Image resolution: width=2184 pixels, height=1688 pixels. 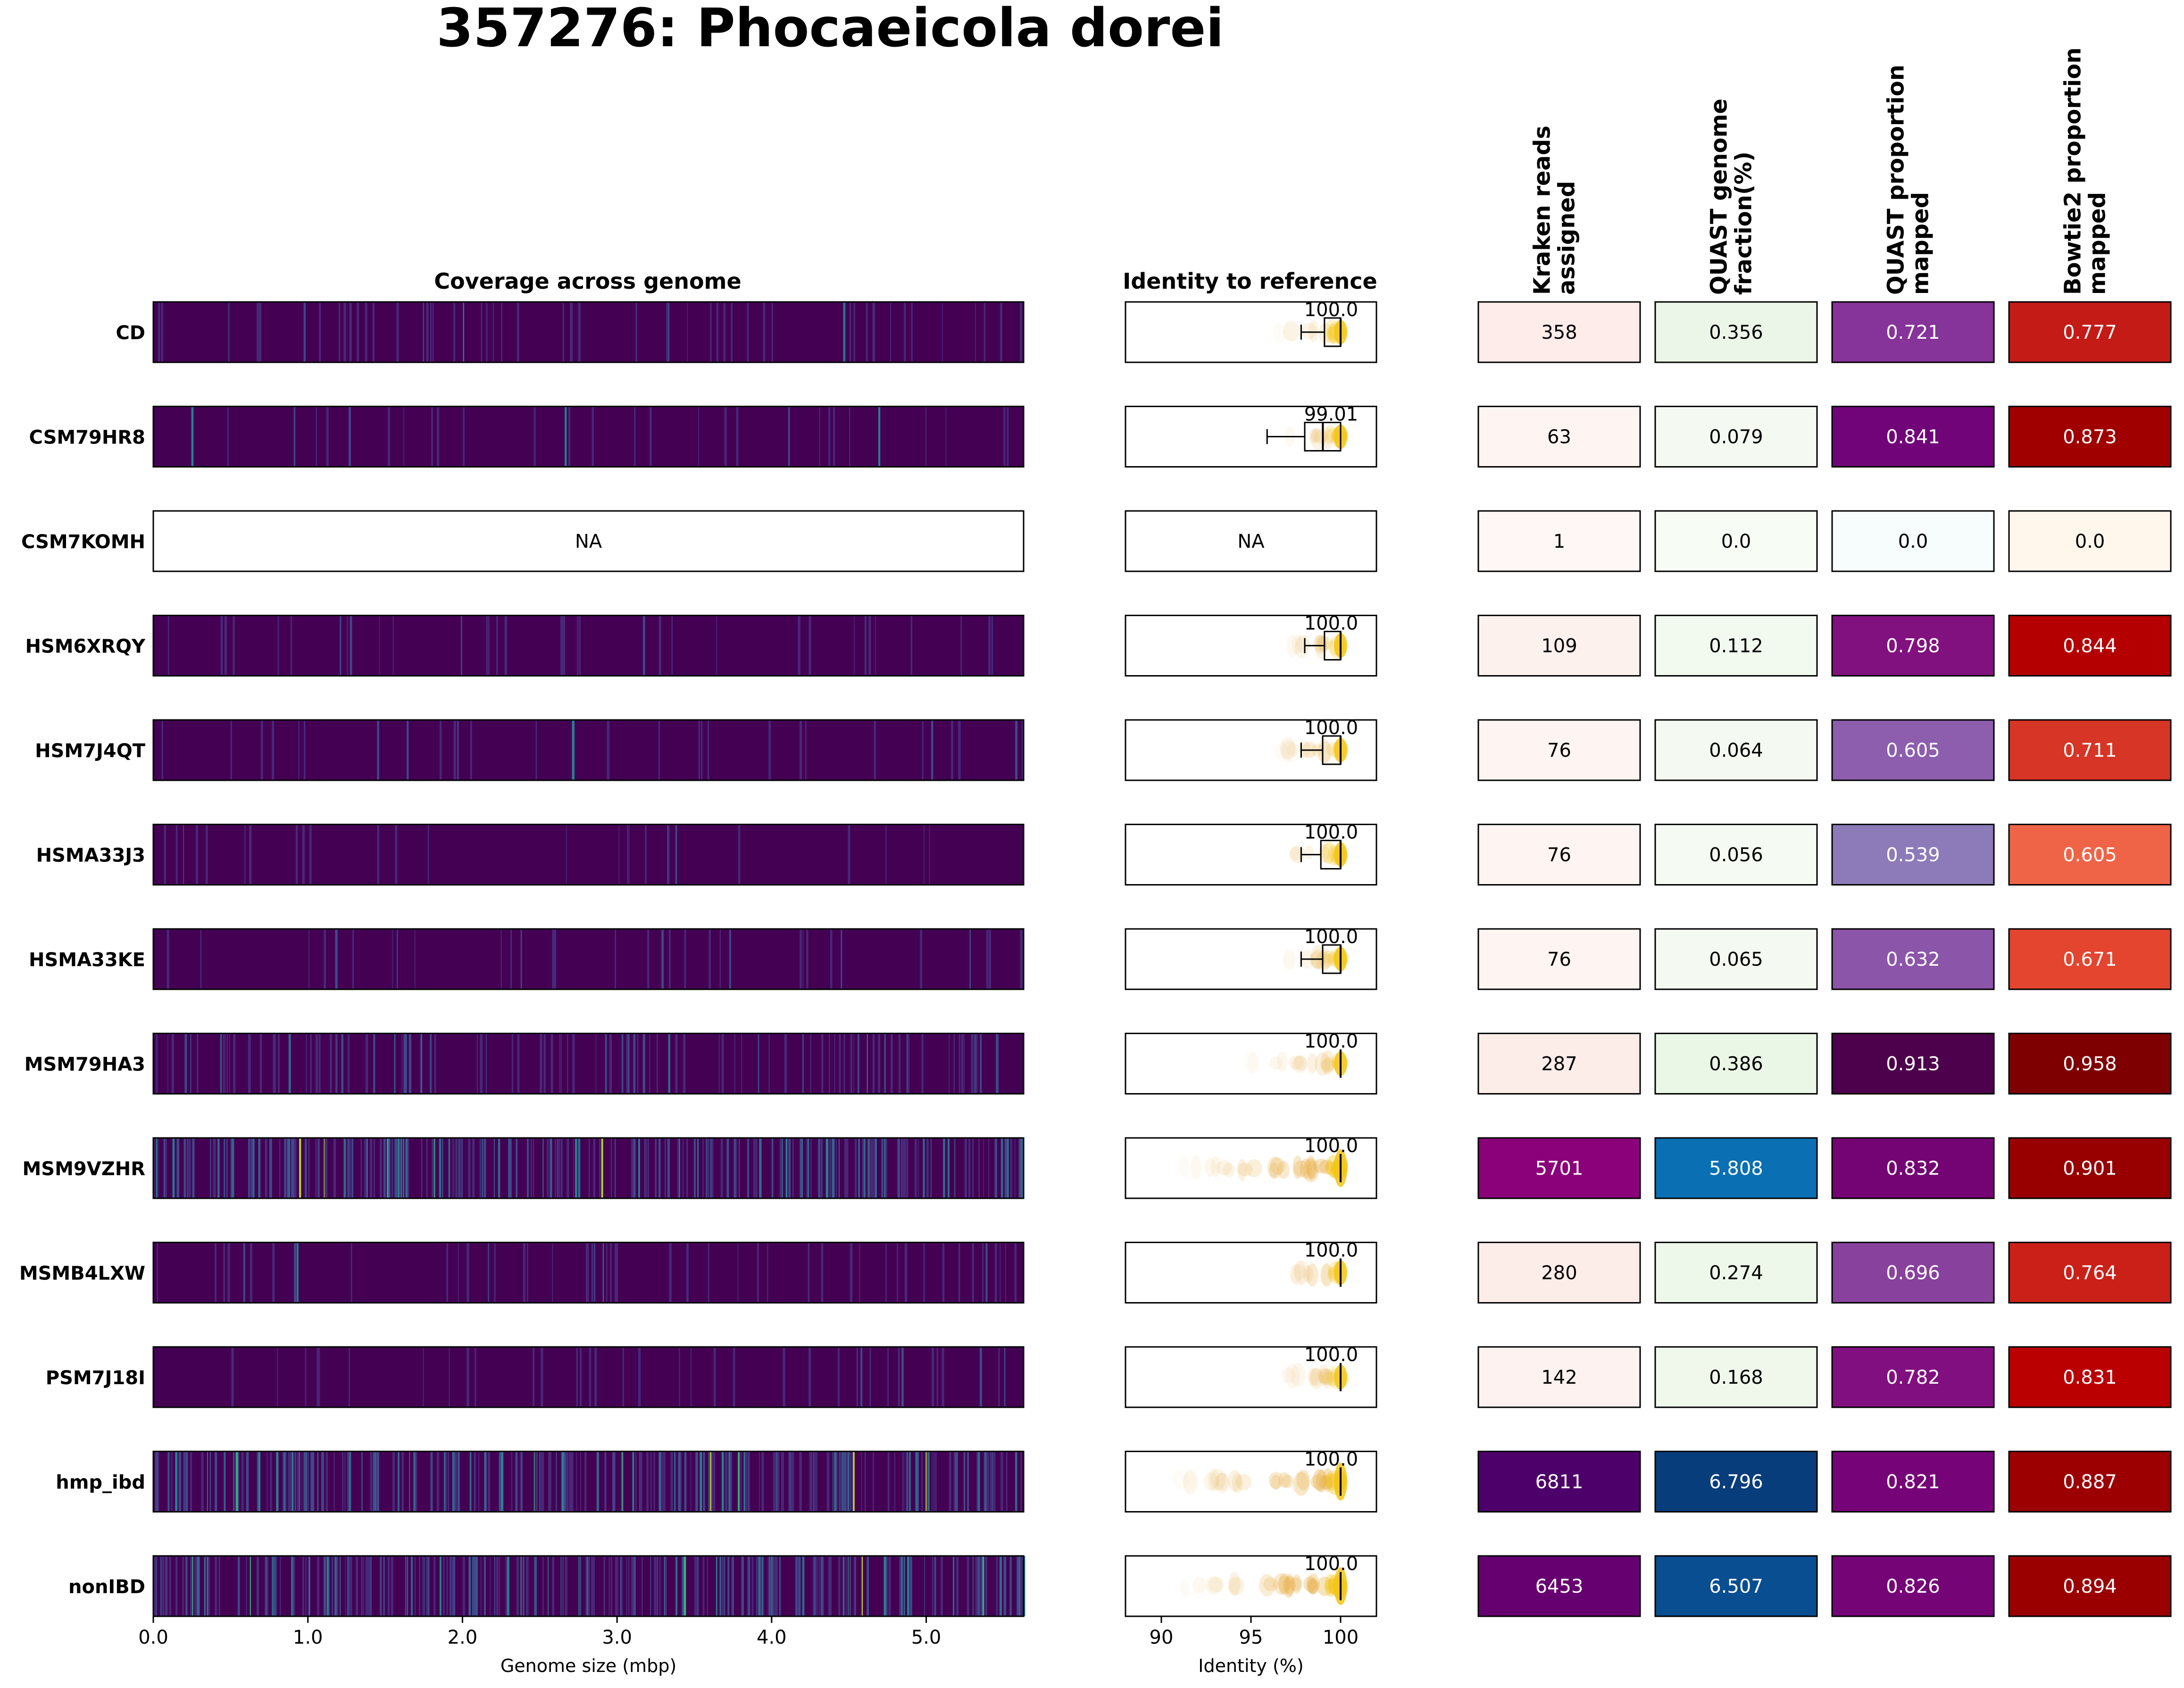 I want to click on coverage-strip-frame, so click(x=588, y=855).